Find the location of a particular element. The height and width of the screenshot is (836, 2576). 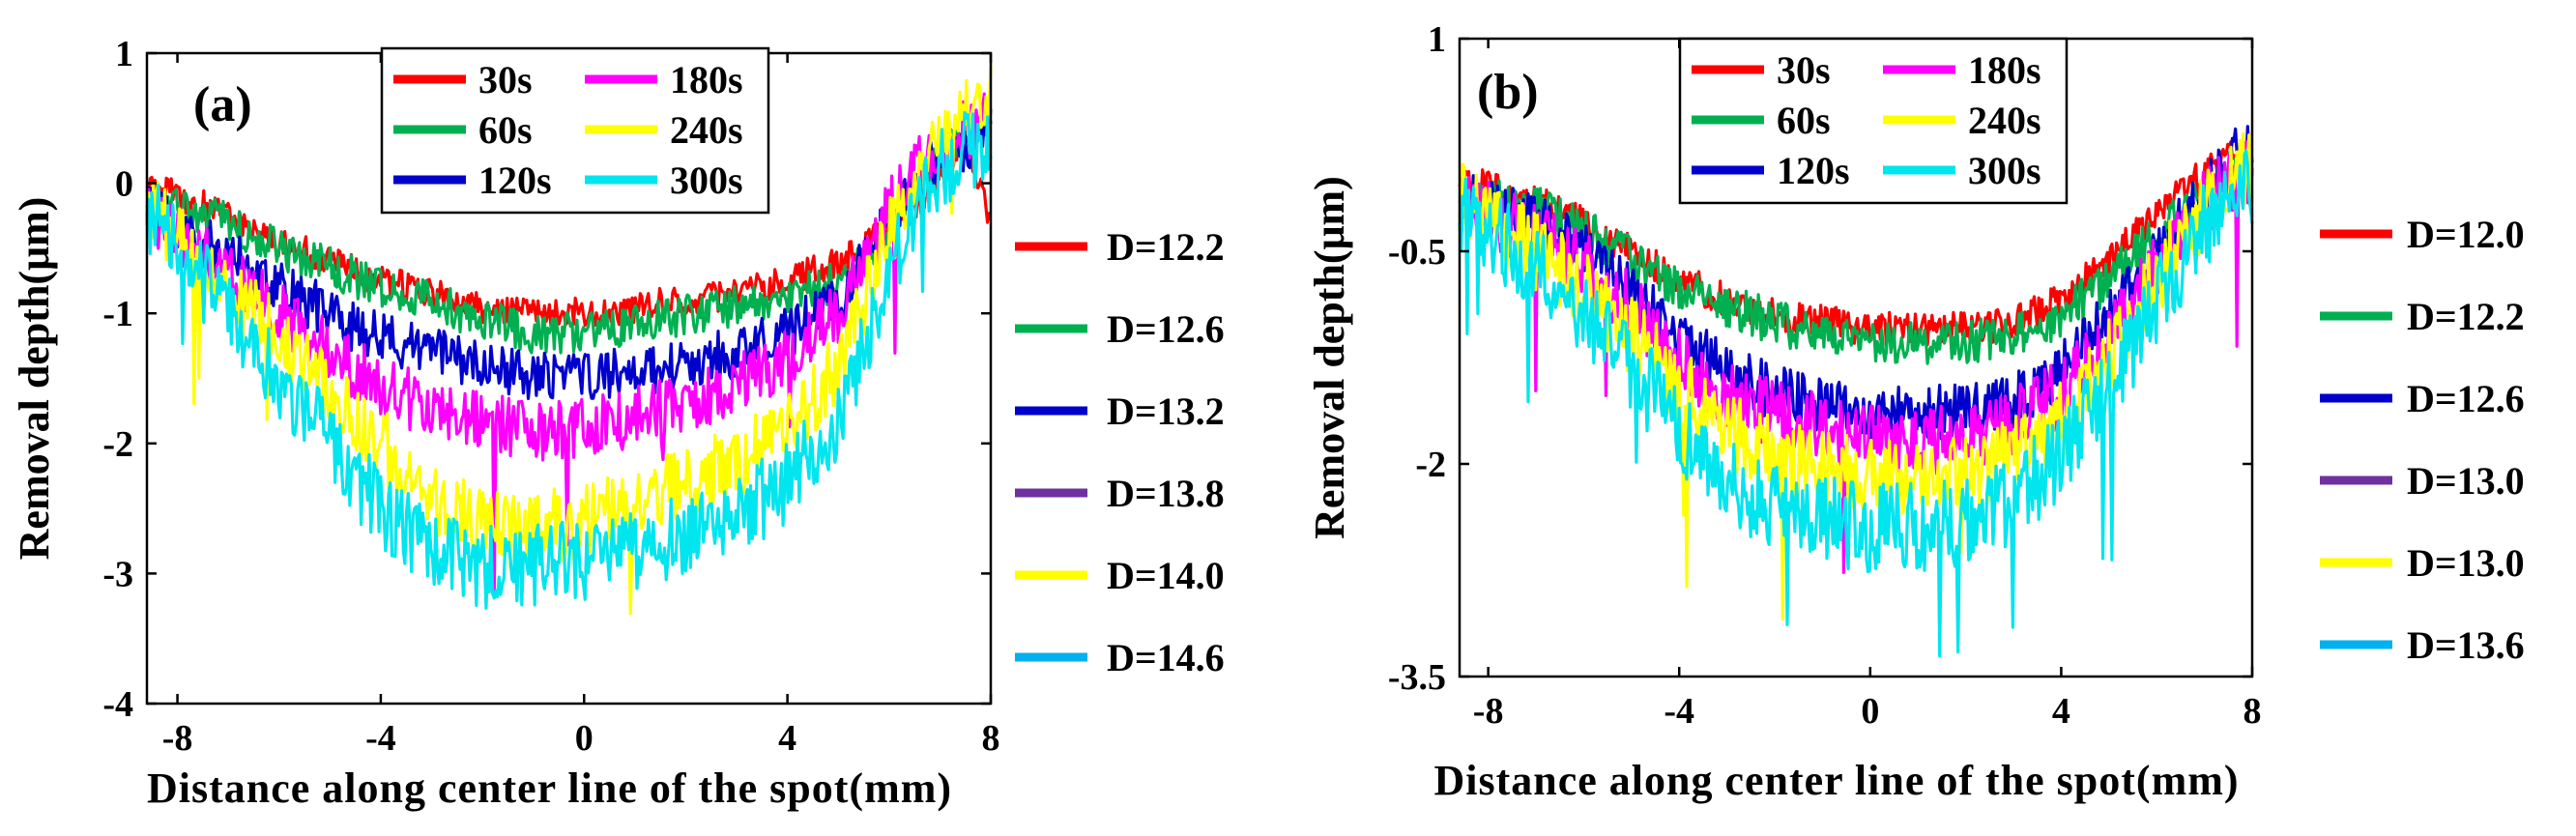

side-legend-label: D=14.0 is located at coordinates (1166, 575).